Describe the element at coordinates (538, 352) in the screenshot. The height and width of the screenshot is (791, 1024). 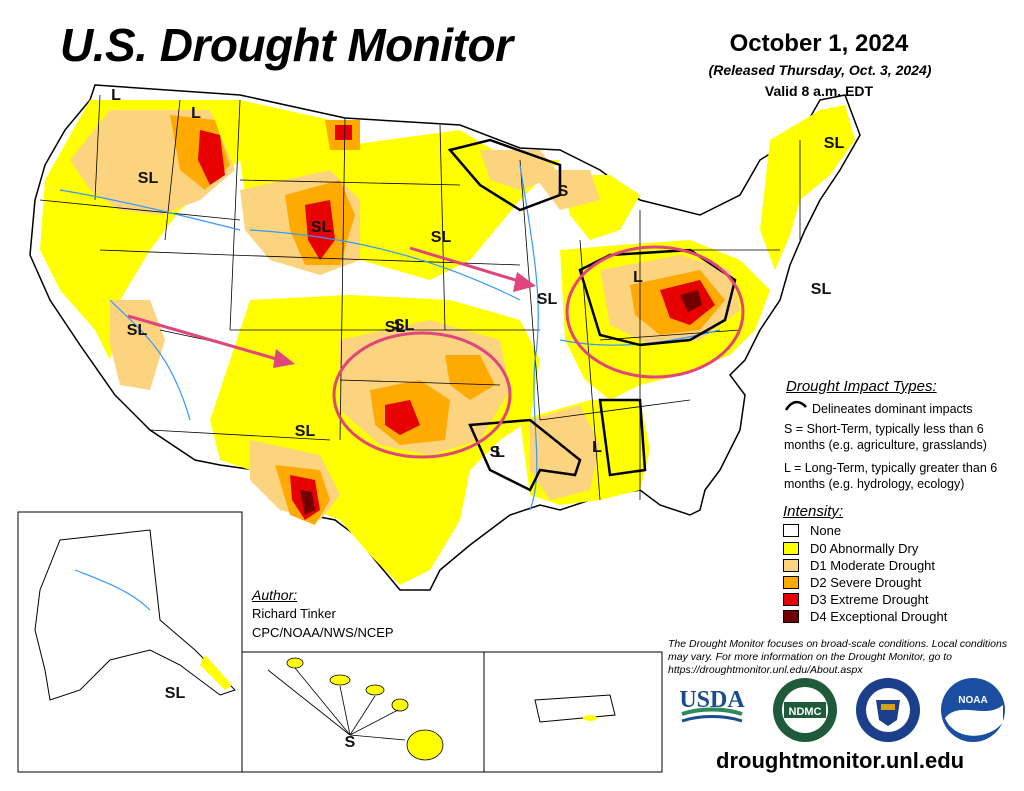
I see `annotation-circles` at that location.